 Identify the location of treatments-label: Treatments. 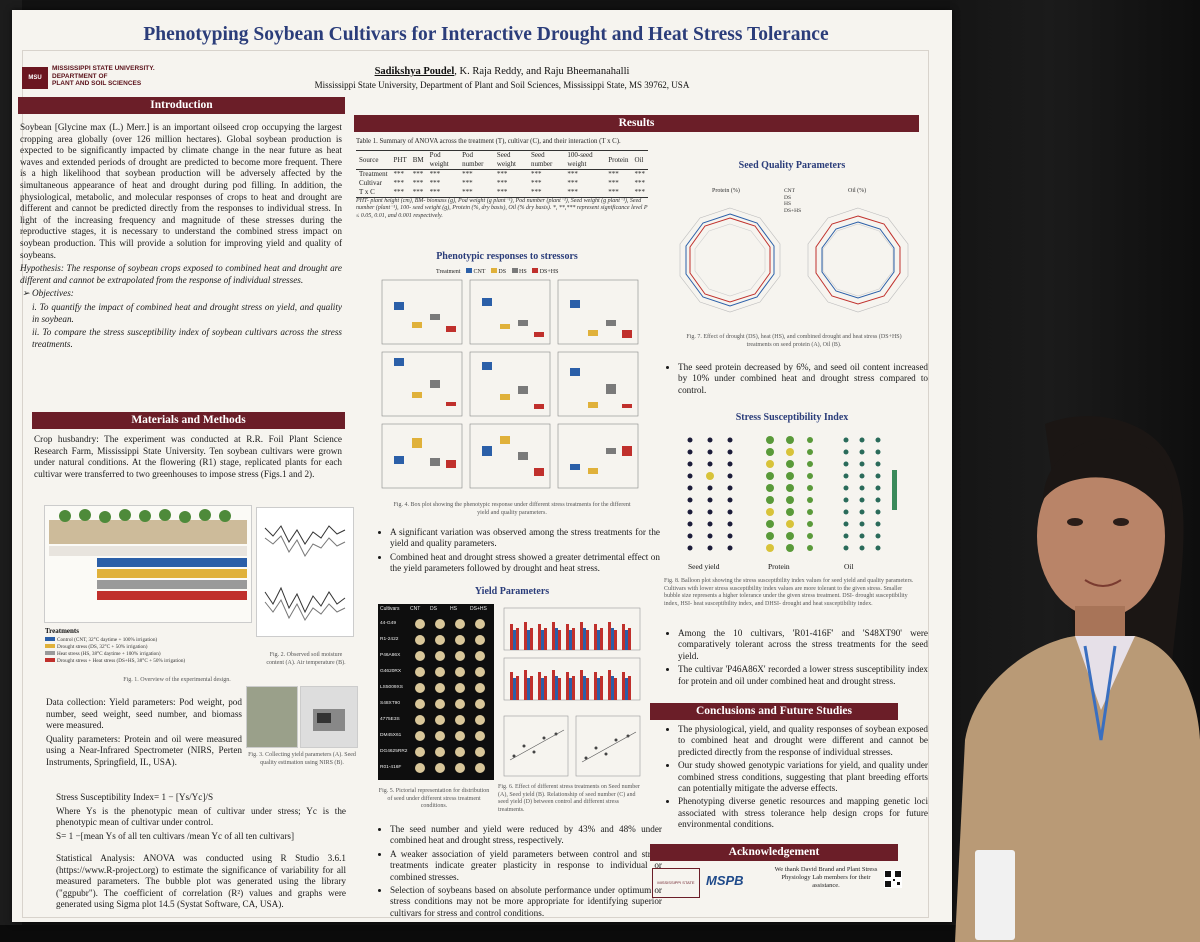
(62, 631).